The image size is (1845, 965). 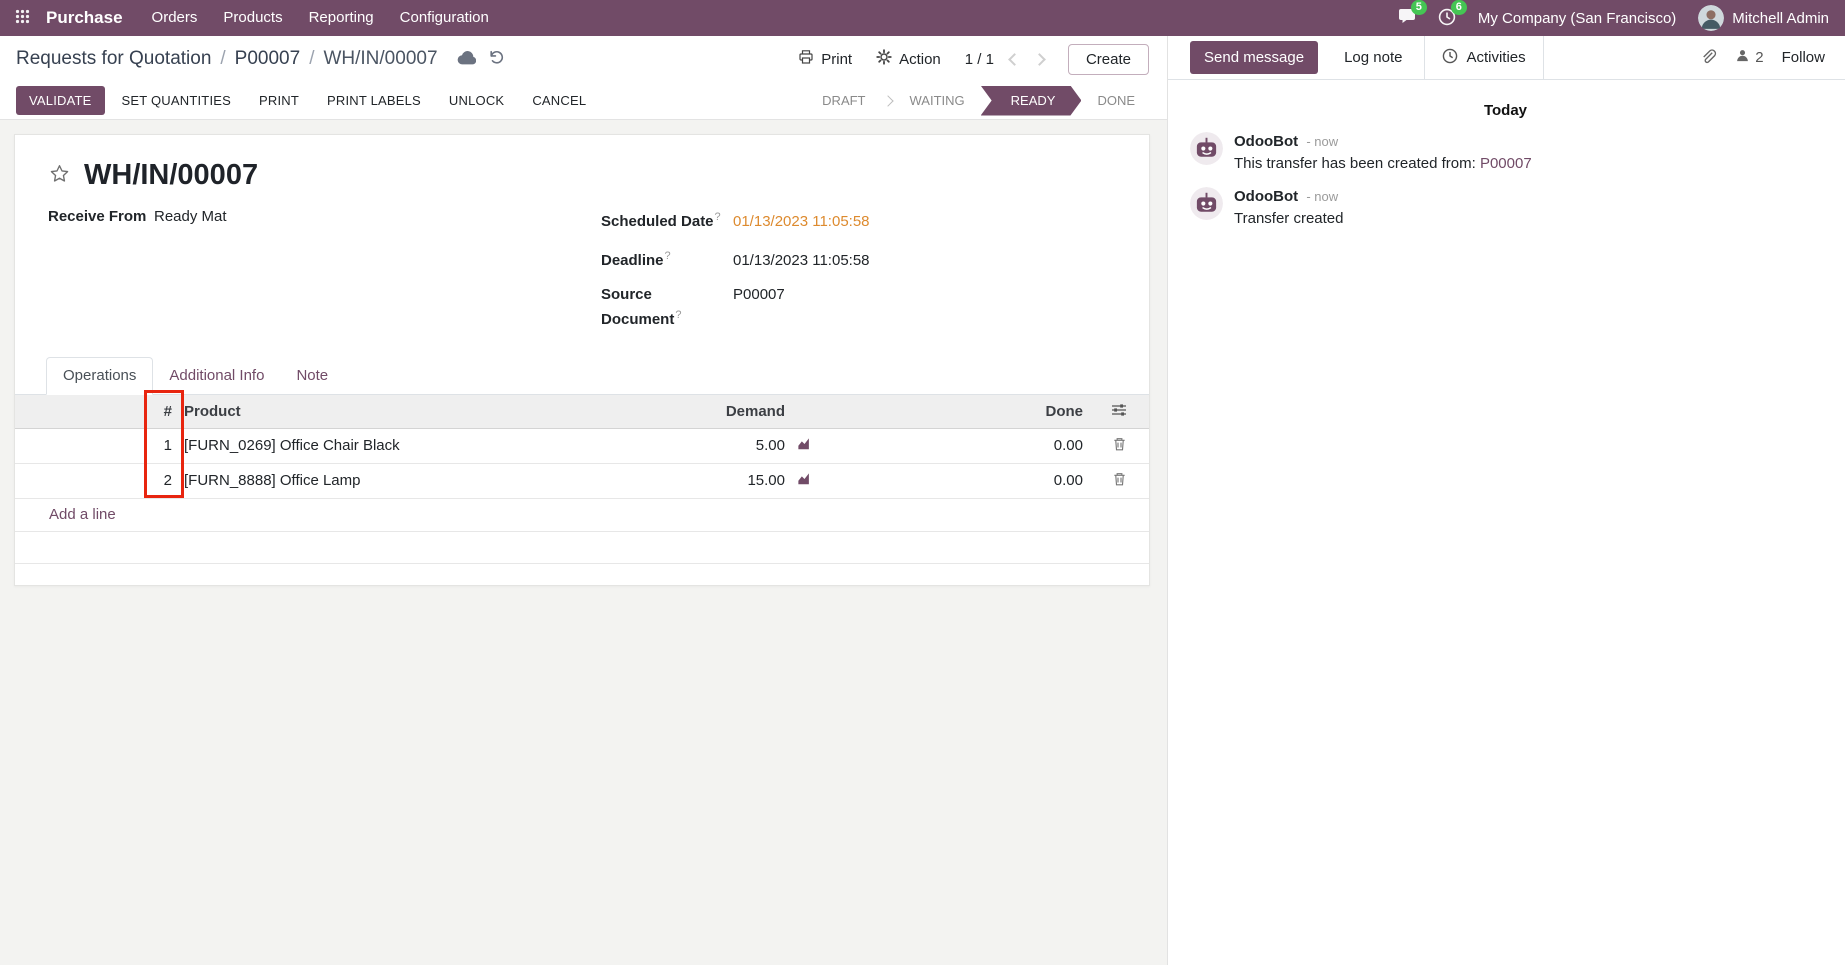 I want to click on table-header-row: # Product Demand Done, so click(x=582, y=412).